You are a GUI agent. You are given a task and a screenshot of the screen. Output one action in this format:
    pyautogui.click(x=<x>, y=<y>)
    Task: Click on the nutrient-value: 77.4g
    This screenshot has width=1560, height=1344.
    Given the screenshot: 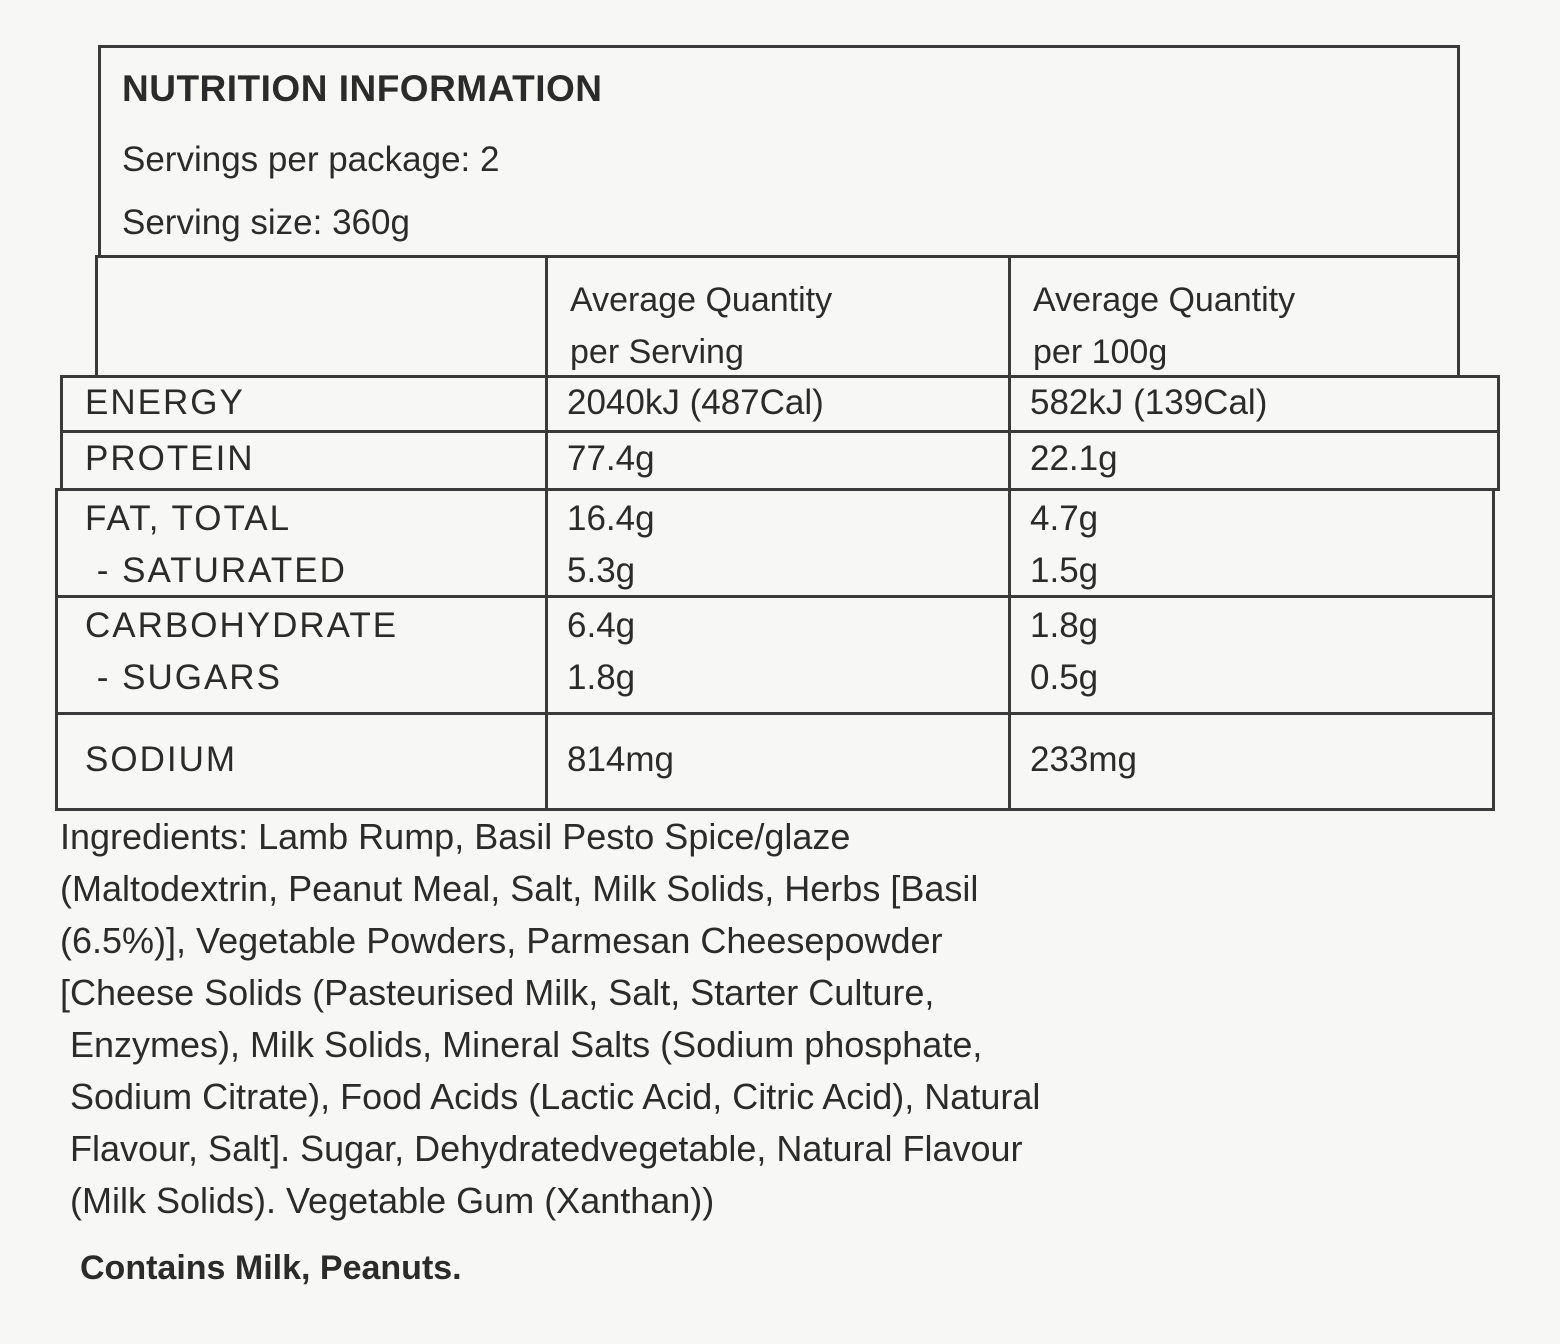 What is the action you would take?
    pyautogui.click(x=611, y=458)
    